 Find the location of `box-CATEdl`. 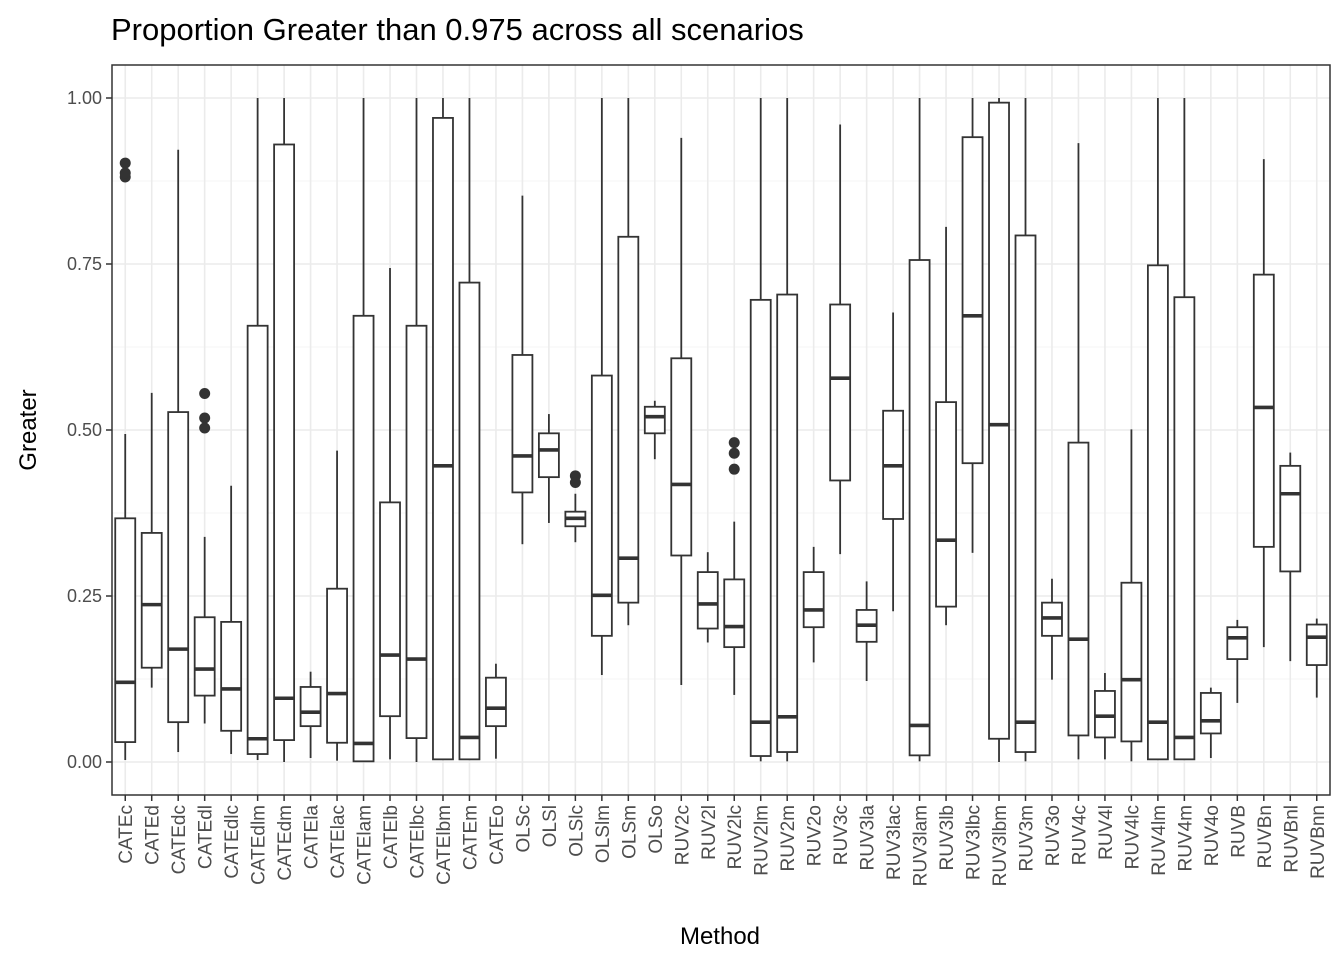

box-CATEdl is located at coordinates (204, 555).